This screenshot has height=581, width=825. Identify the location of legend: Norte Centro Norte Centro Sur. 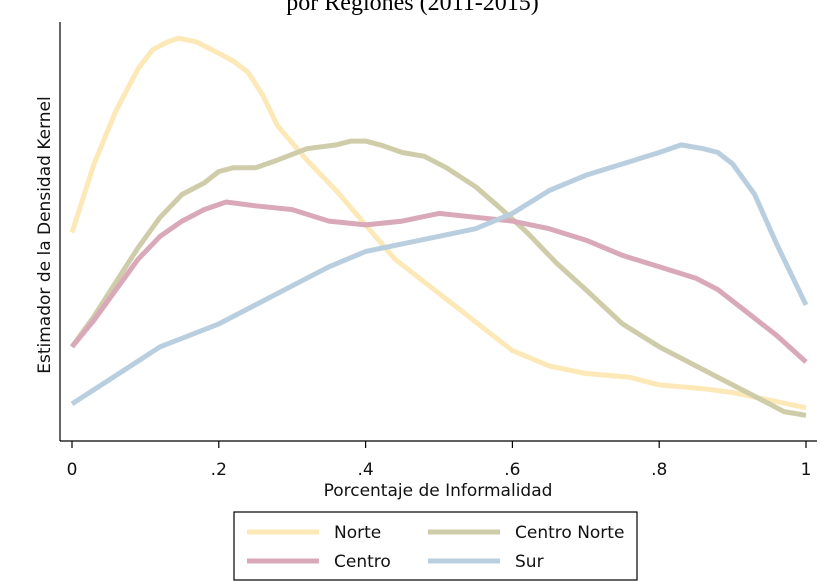
(435, 546).